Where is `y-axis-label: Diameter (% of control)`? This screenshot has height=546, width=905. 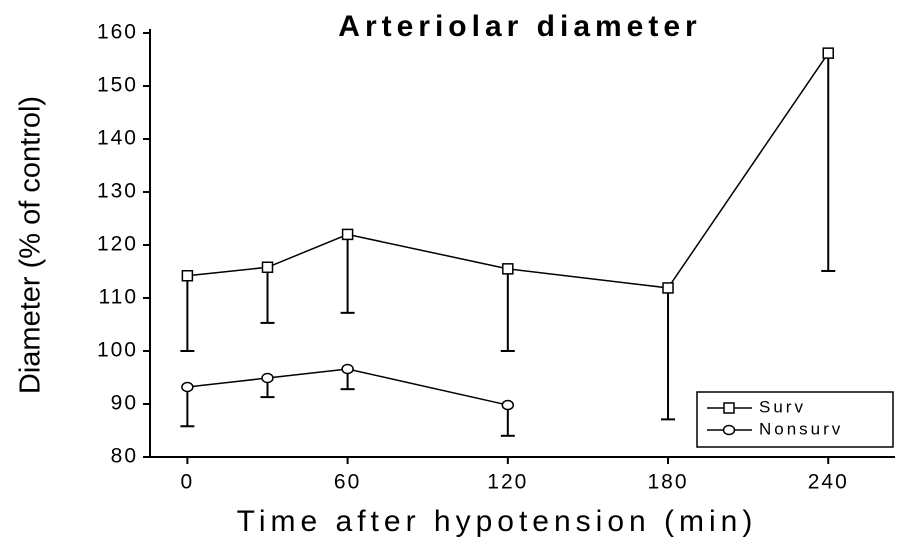 y-axis-label: Diameter (% of control) is located at coordinates (31, 245).